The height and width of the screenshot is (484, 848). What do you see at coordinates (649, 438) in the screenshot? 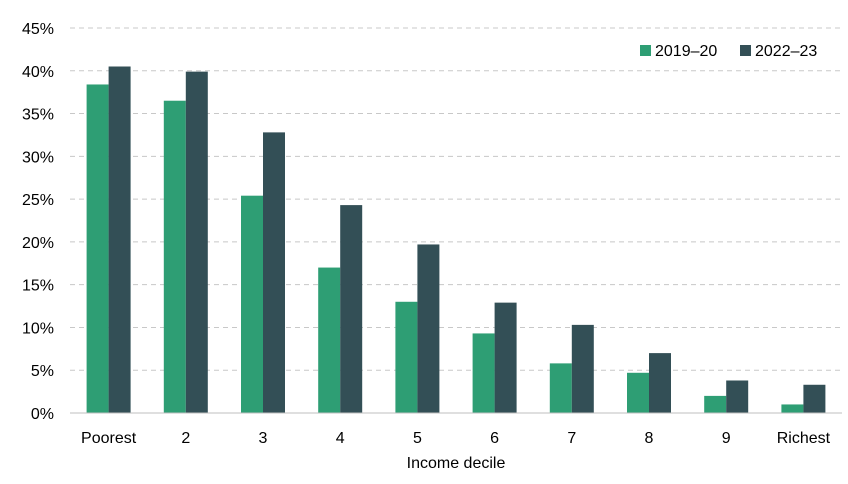
I see `x-tick-label: 8` at bounding box center [649, 438].